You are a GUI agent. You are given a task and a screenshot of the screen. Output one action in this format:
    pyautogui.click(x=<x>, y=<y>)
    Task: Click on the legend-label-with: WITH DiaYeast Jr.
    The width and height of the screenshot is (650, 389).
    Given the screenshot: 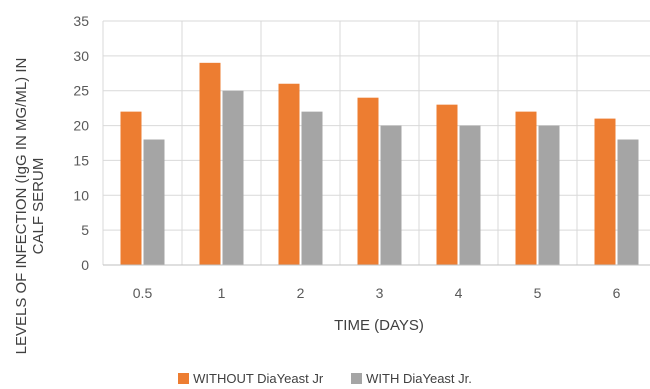 What is the action you would take?
    pyautogui.click(x=419, y=378)
    